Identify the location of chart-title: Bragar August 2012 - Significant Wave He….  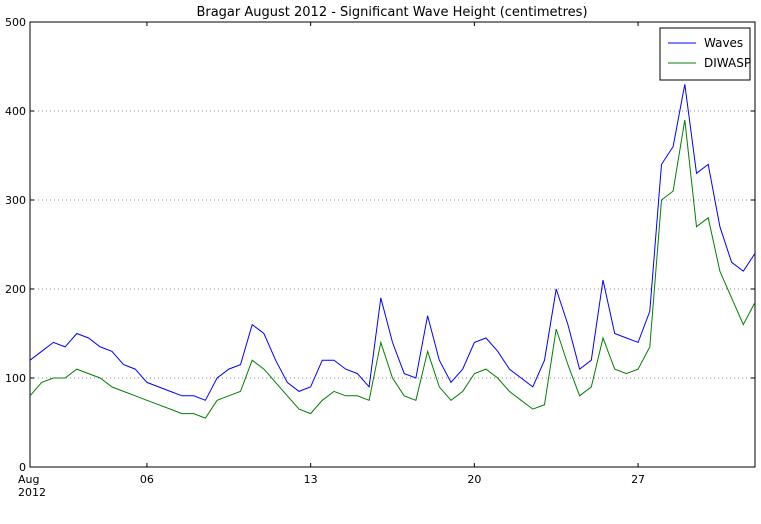
(391, 12).